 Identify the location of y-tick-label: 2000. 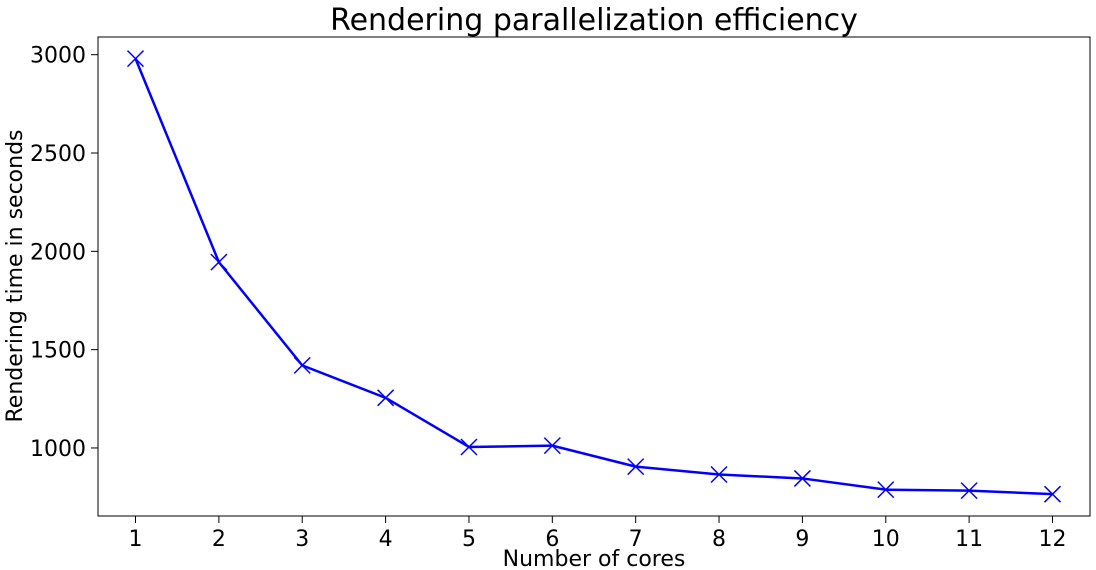
(58, 252).